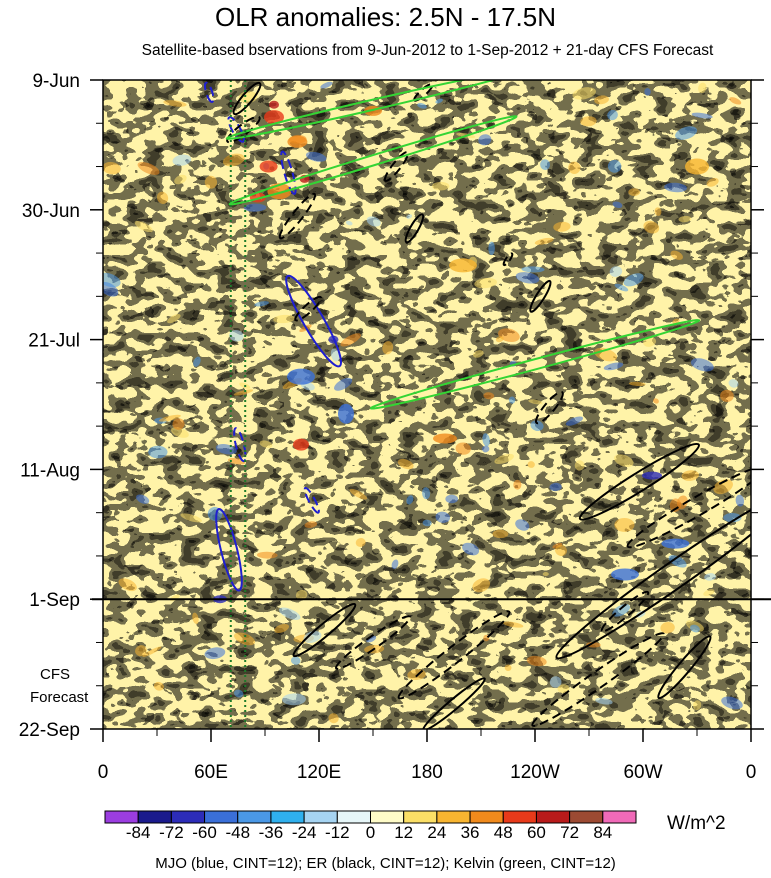  What do you see at coordinates (304, 832) in the screenshot?
I see `colorbar-tick-label: -24` at bounding box center [304, 832].